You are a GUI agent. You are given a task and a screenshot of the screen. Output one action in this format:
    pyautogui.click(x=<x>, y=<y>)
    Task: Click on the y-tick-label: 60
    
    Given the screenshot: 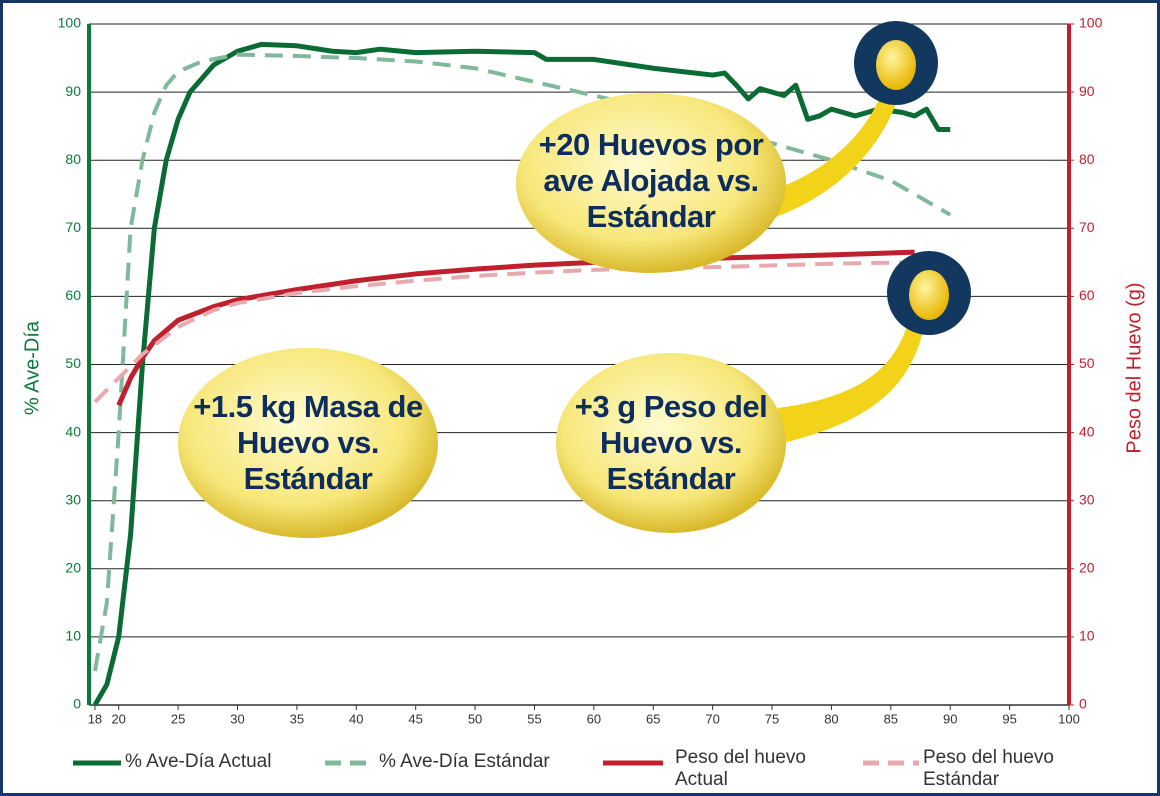 What is the action you would take?
    pyautogui.click(x=73, y=295)
    